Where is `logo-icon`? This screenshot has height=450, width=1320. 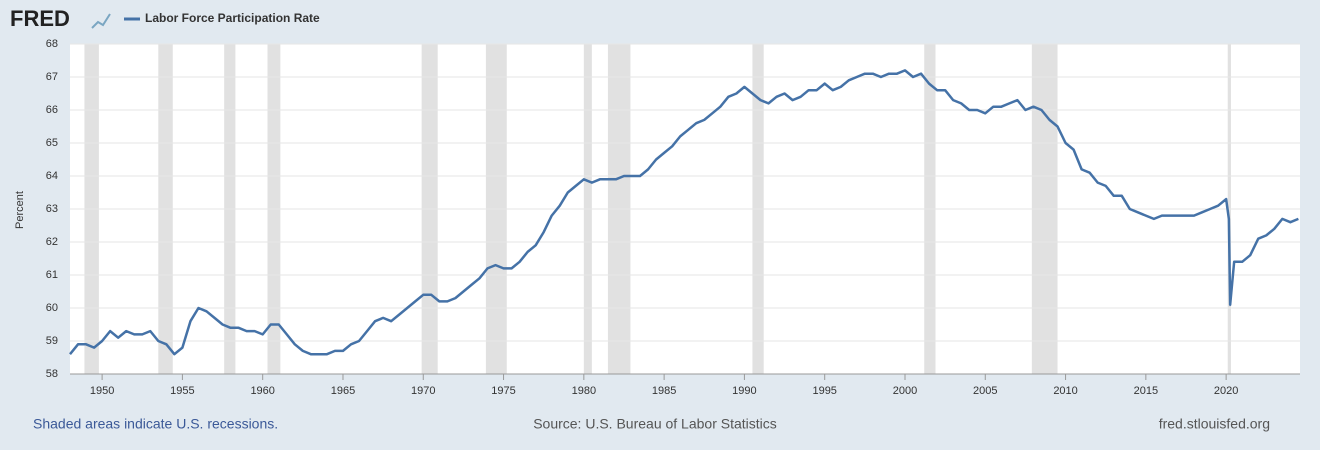
logo-icon is located at coordinates (101, 21).